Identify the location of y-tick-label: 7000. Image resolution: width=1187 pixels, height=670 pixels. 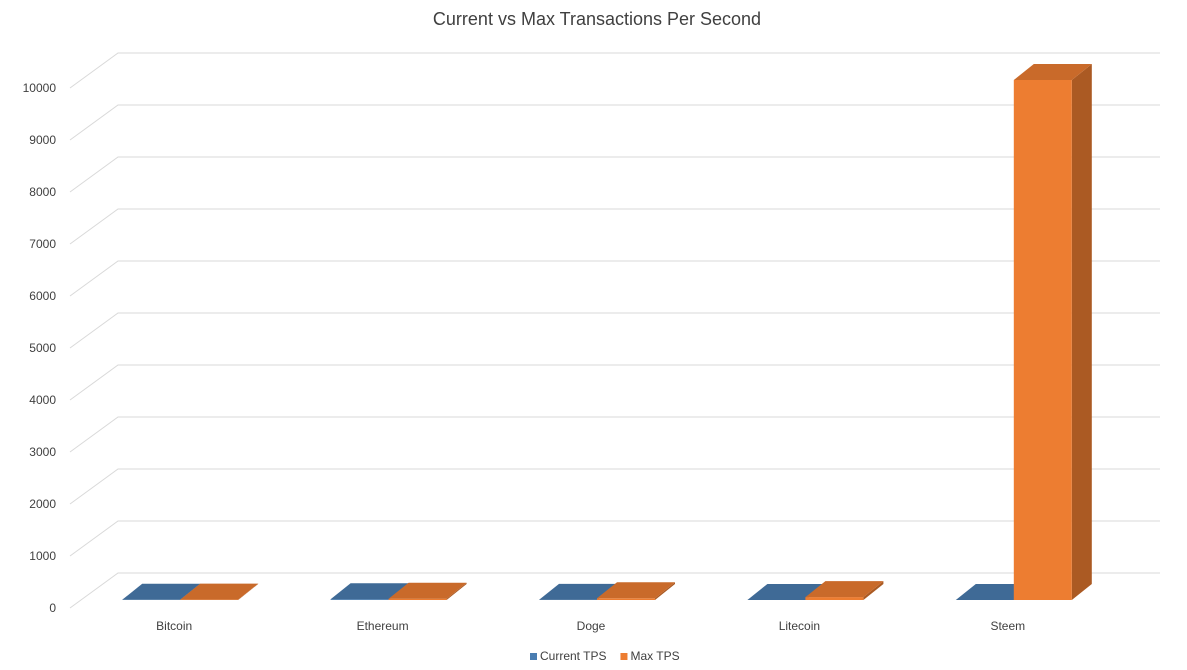
(42, 244).